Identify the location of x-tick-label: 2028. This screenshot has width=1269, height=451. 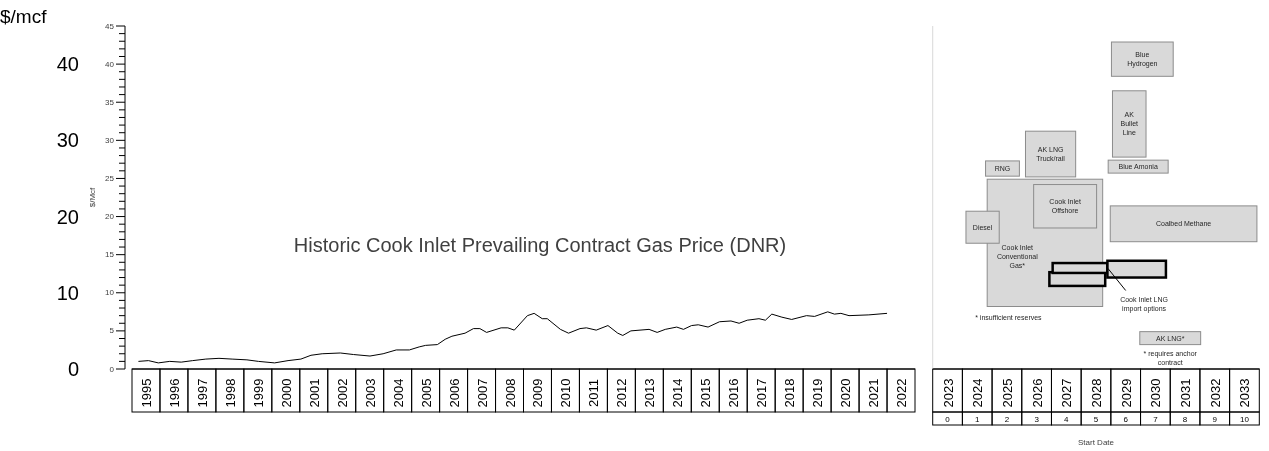
(1096, 393).